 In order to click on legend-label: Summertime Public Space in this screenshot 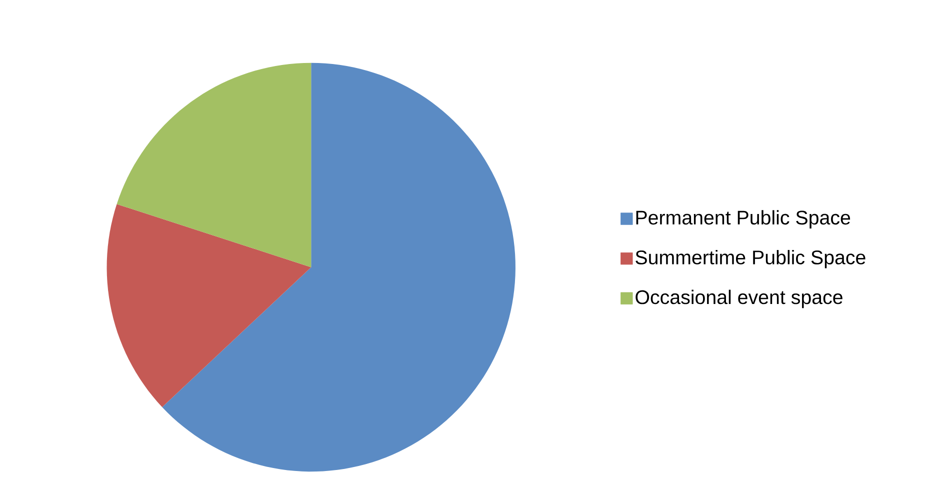, I will do `click(751, 259)`.